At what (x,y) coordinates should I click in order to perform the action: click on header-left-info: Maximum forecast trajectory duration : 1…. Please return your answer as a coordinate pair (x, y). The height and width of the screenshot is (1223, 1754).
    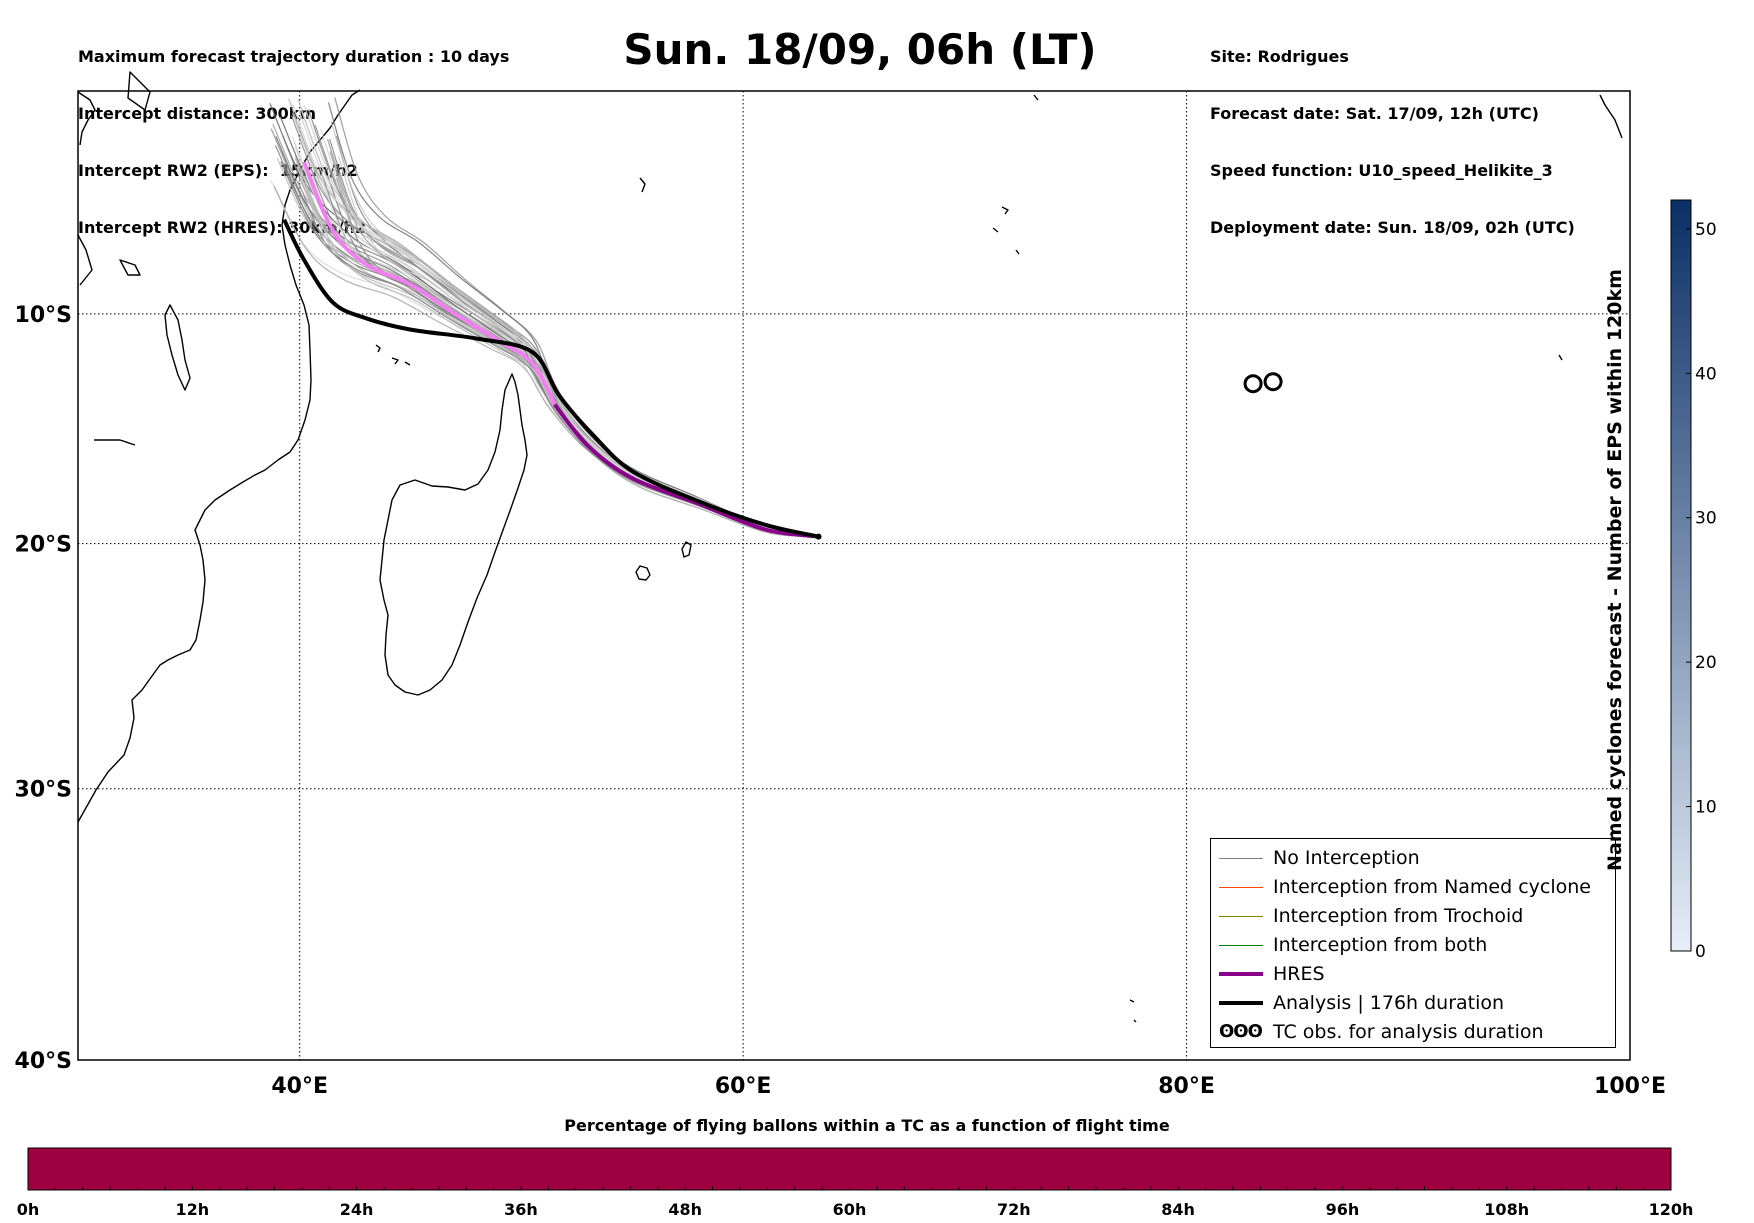
    Looking at the image, I should click on (293, 142).